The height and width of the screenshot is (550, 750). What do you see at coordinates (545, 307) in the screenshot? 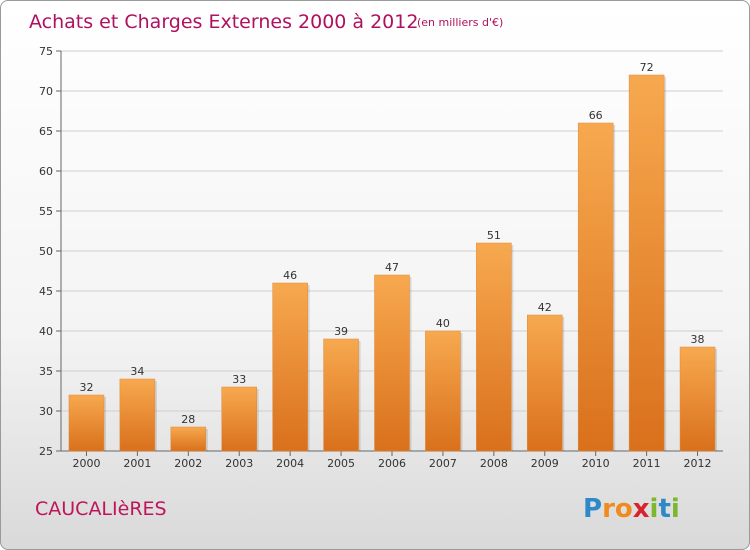
I see `bar-value-label: 42` at bounding box center [545, 307].